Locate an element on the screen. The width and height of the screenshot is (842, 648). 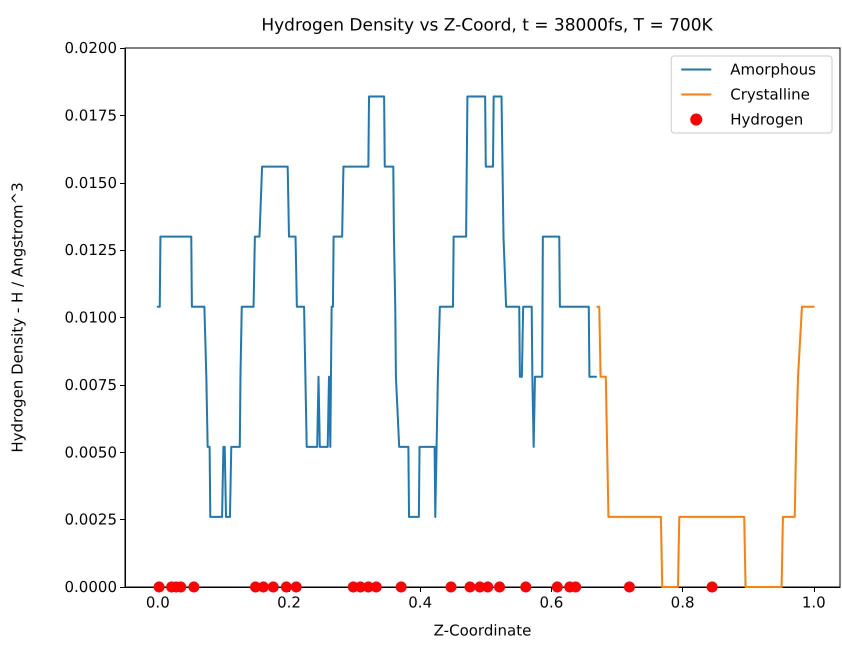
x-tick-label: 1.0 is located at coordinates (814, 603).